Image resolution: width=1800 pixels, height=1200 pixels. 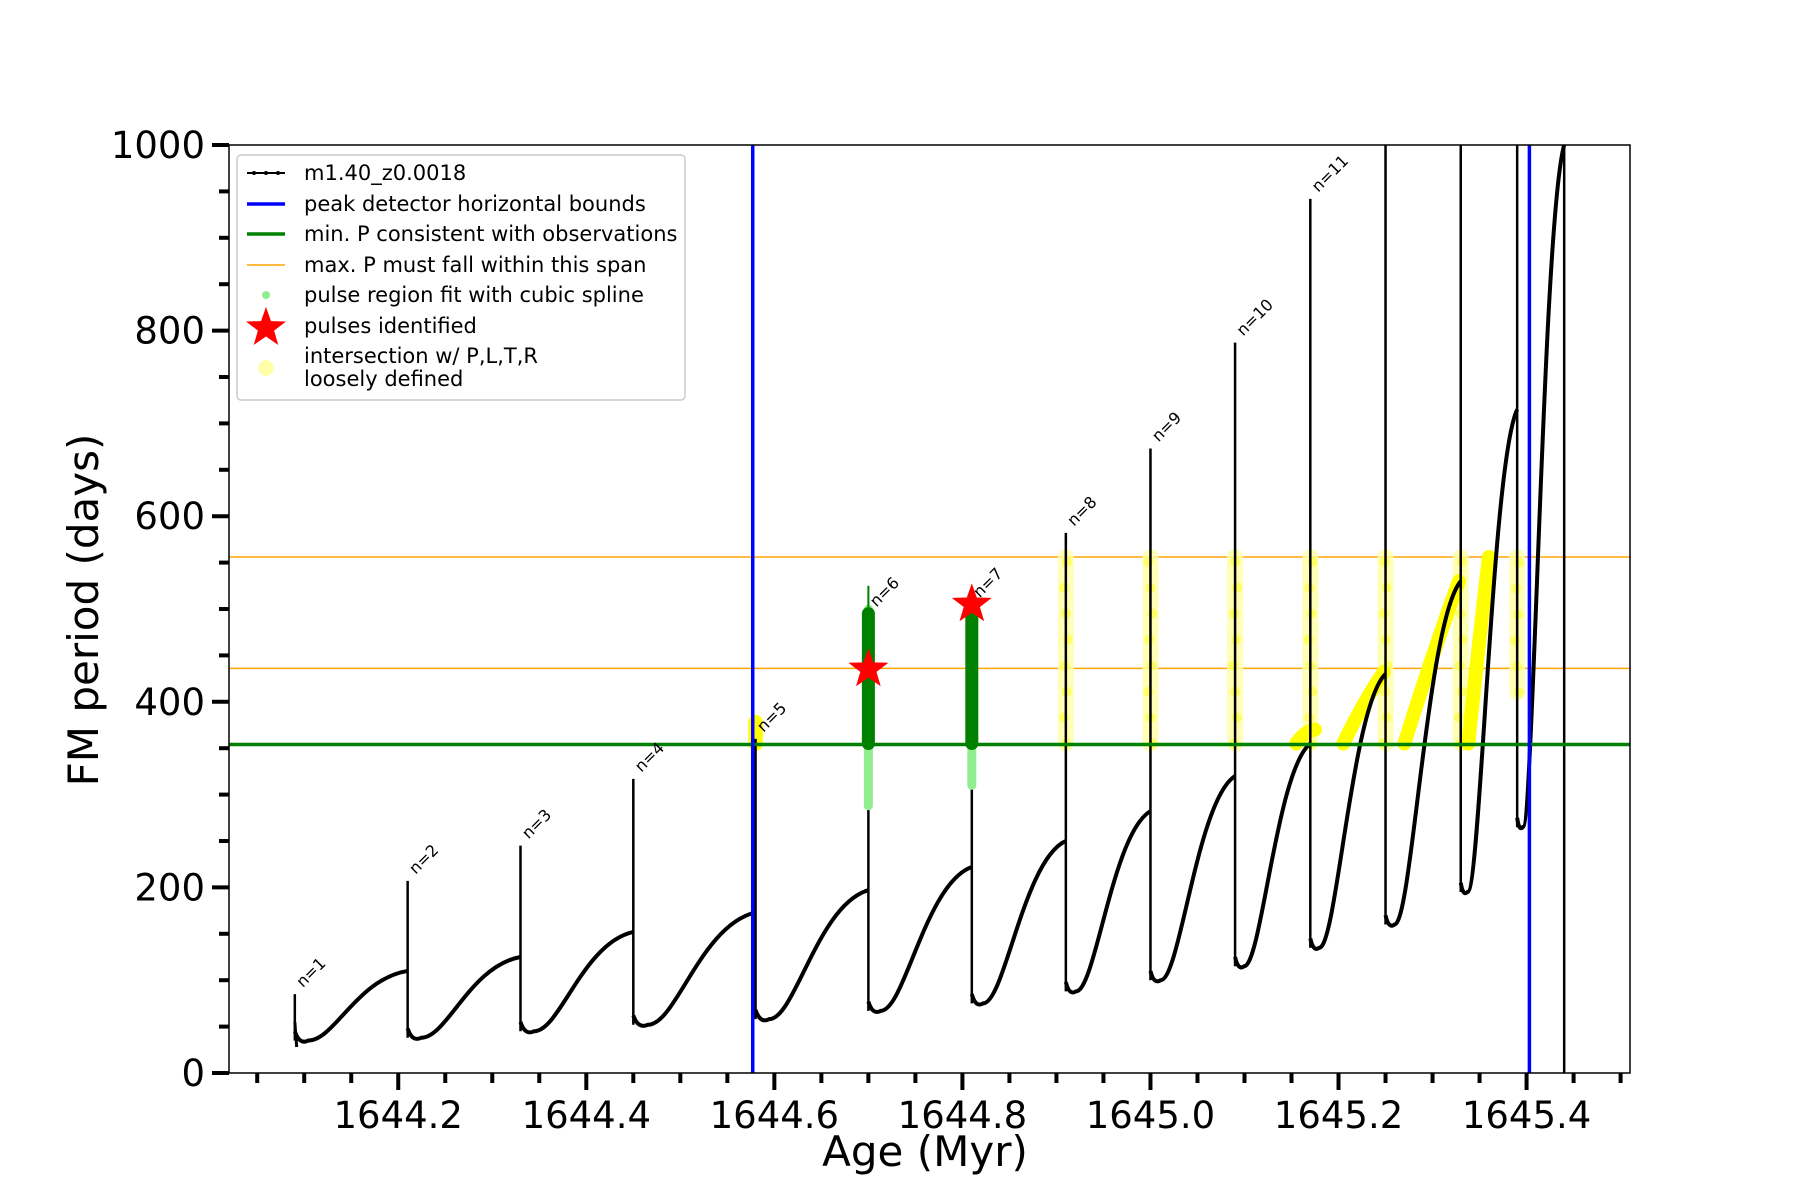 I want to click on legend-label-3: min. P consistent with observations, so click(x=490, y=234).